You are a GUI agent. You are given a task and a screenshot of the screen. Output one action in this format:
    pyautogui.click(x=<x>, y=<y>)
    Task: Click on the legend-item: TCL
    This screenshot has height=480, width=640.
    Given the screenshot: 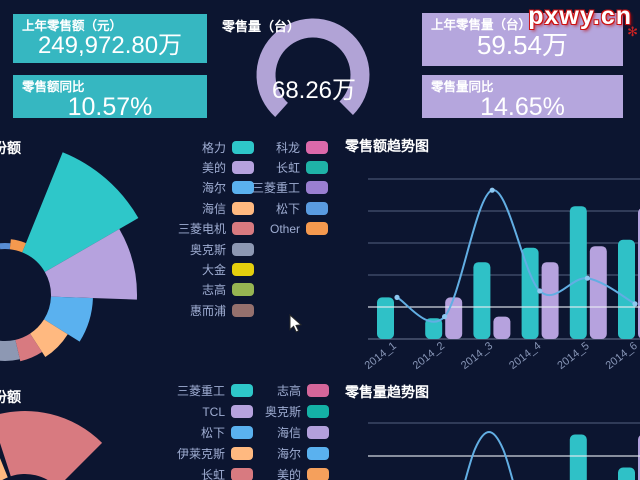 What is the action you would take?
    pyautogui.click(x=201, y=411)
    